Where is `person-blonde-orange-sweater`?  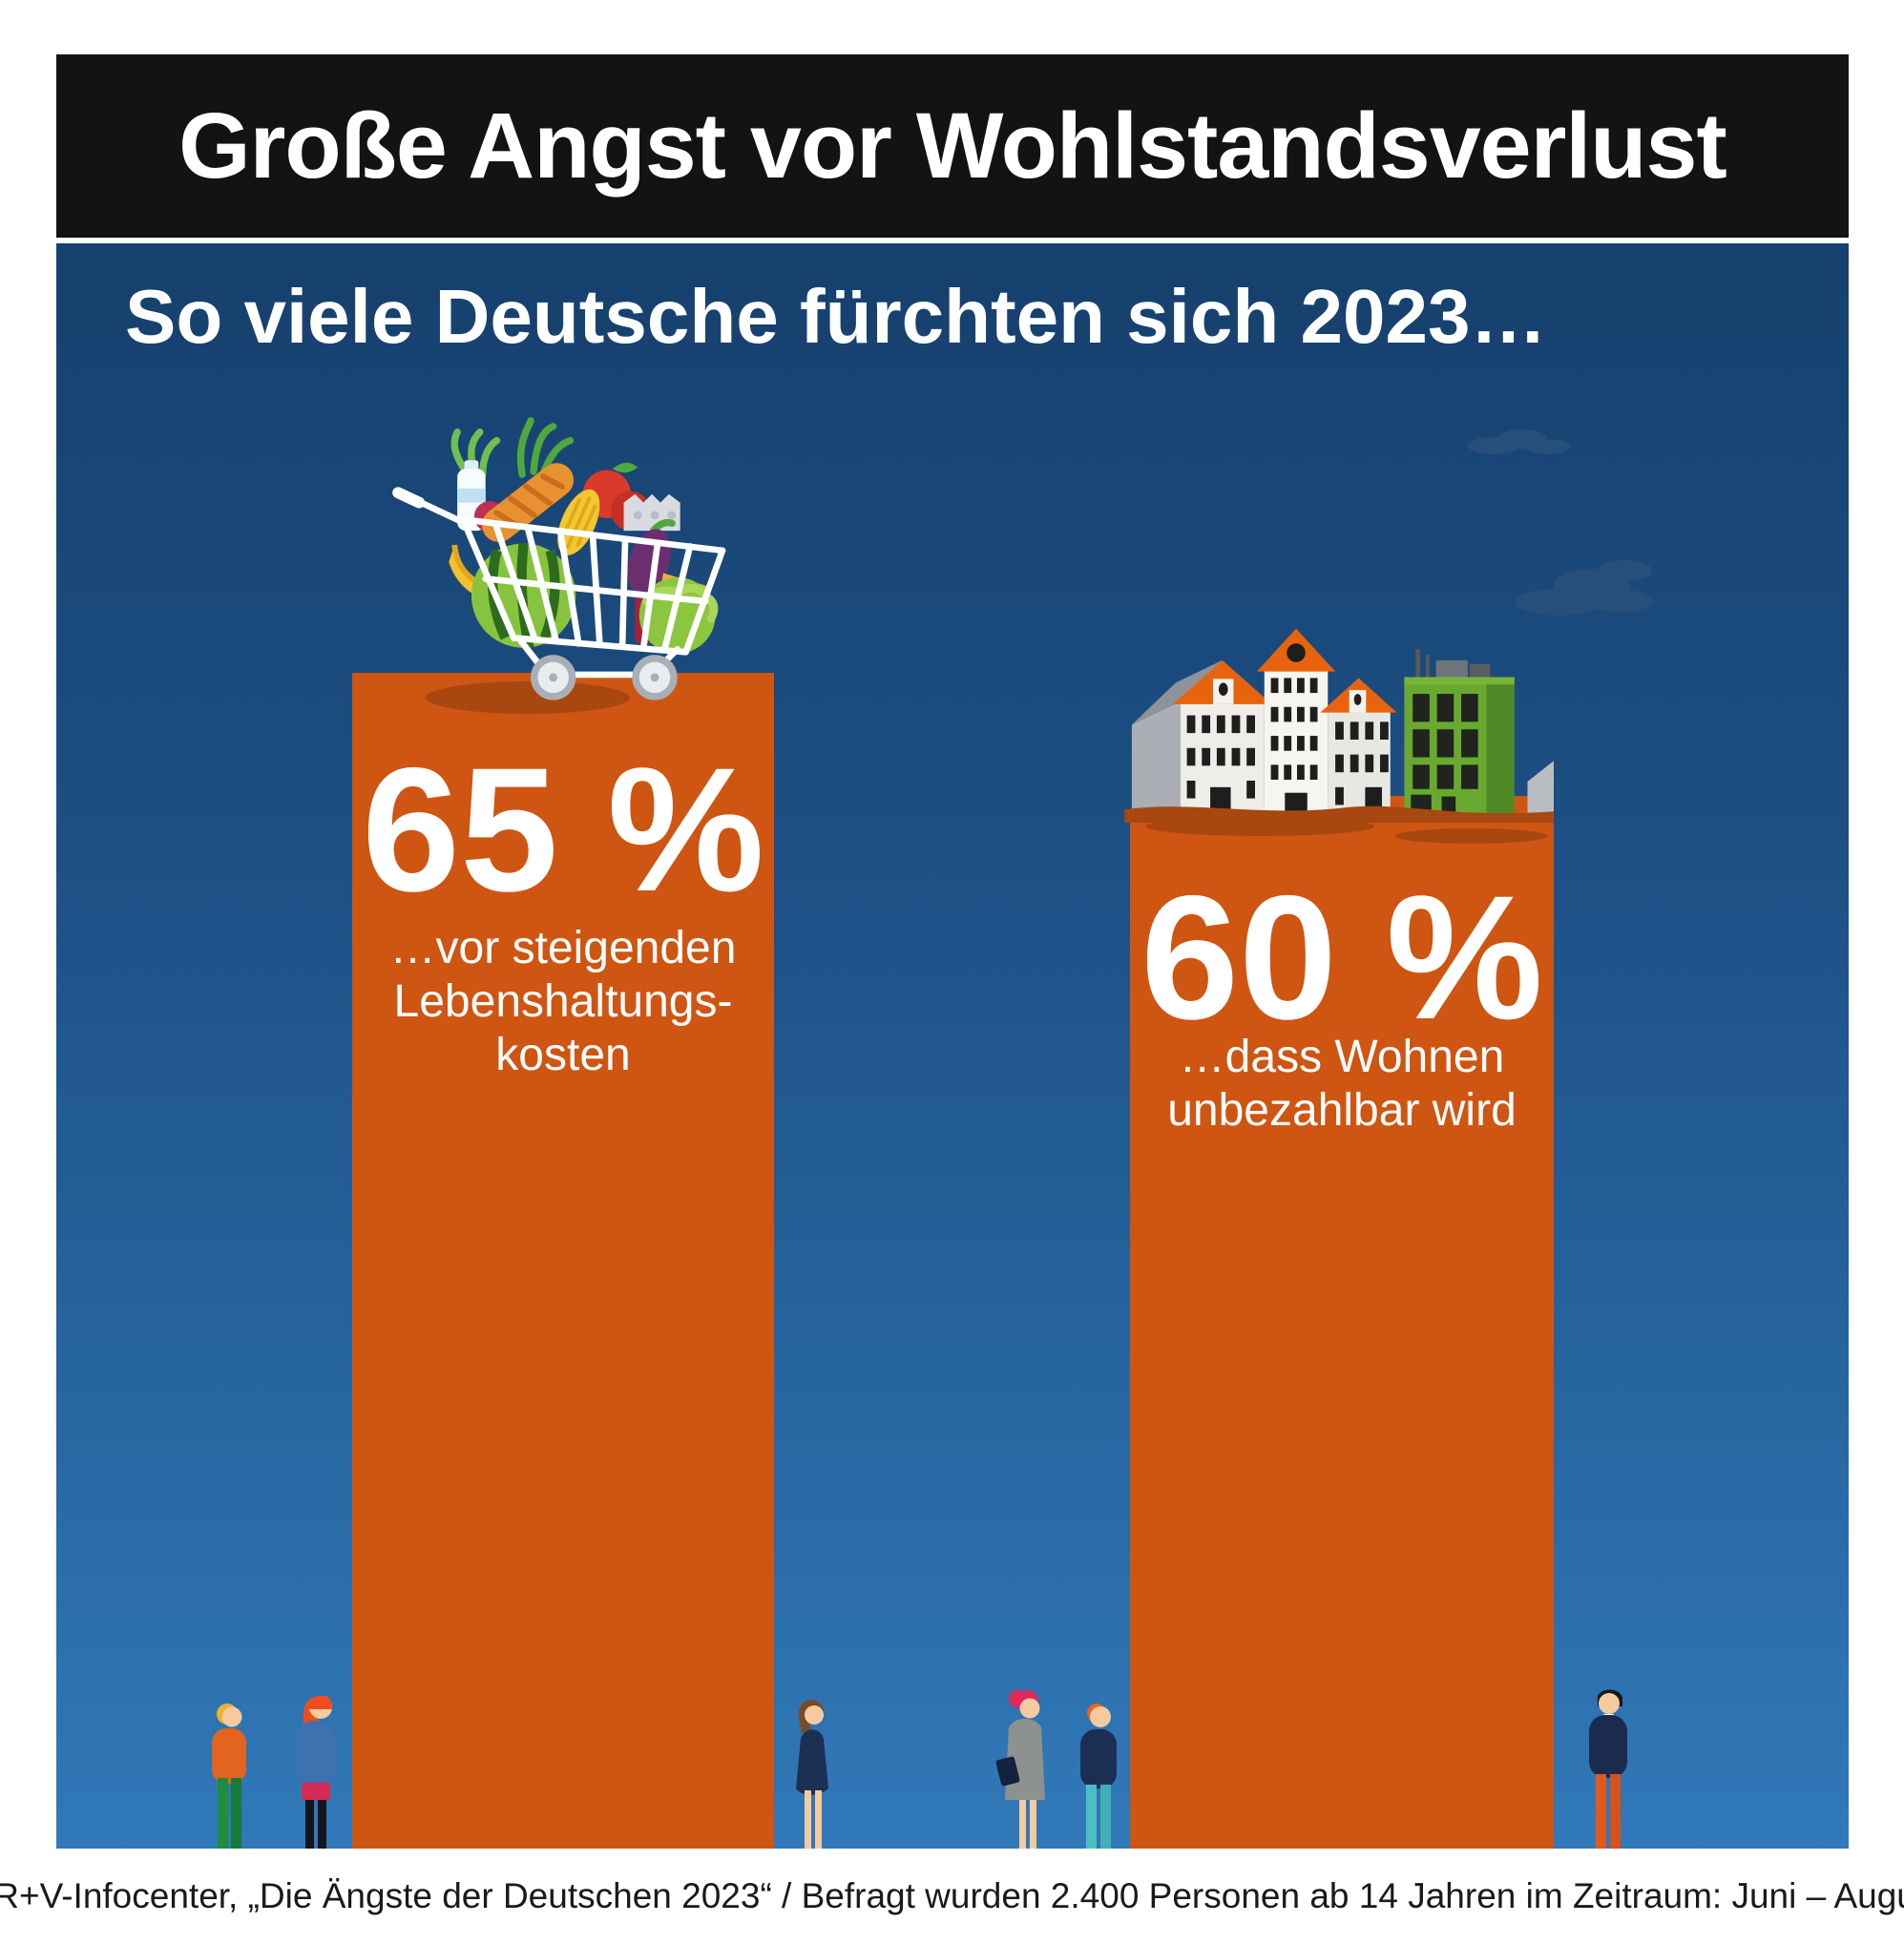 person-blonde-orange-sweater is located at coordinates (231, 1784).